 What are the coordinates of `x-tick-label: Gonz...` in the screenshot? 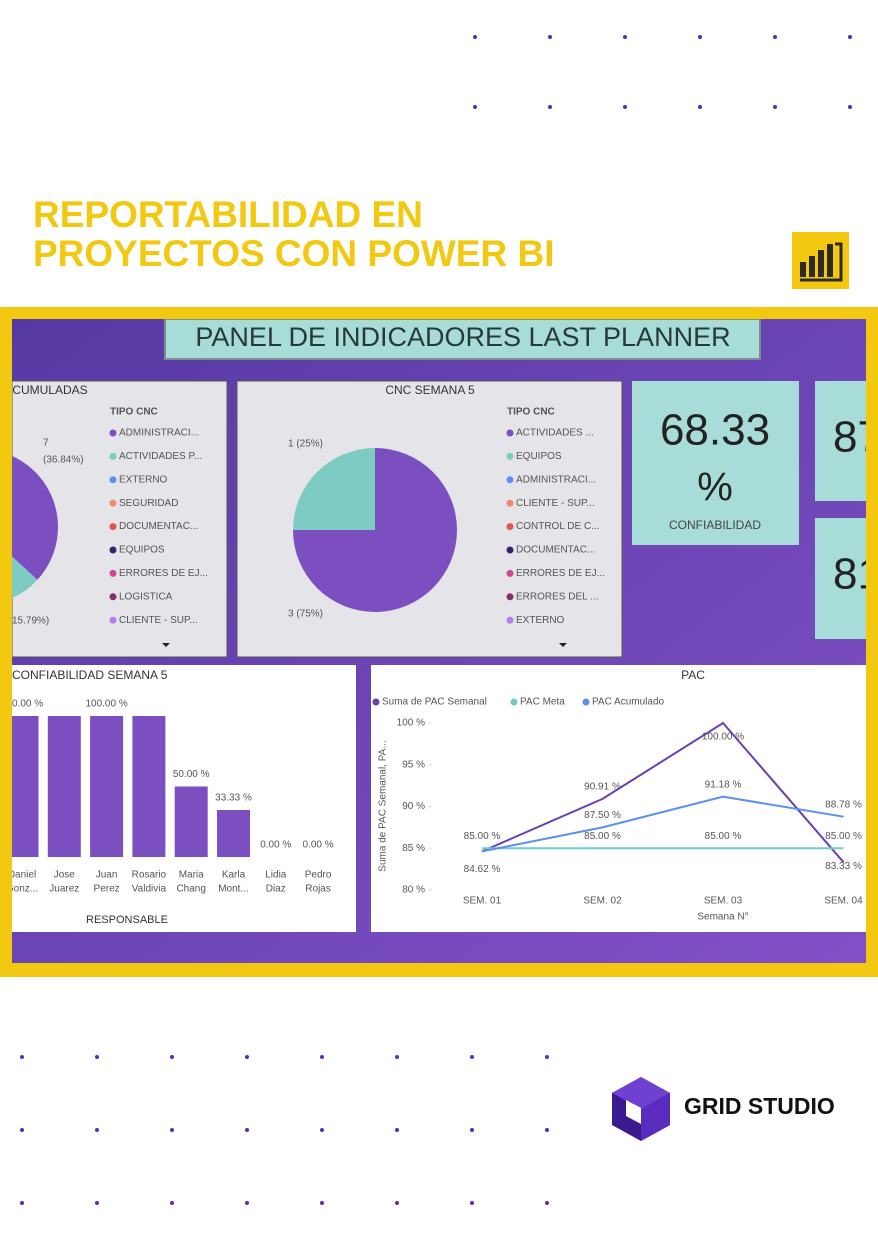 It's located at (22, 889).